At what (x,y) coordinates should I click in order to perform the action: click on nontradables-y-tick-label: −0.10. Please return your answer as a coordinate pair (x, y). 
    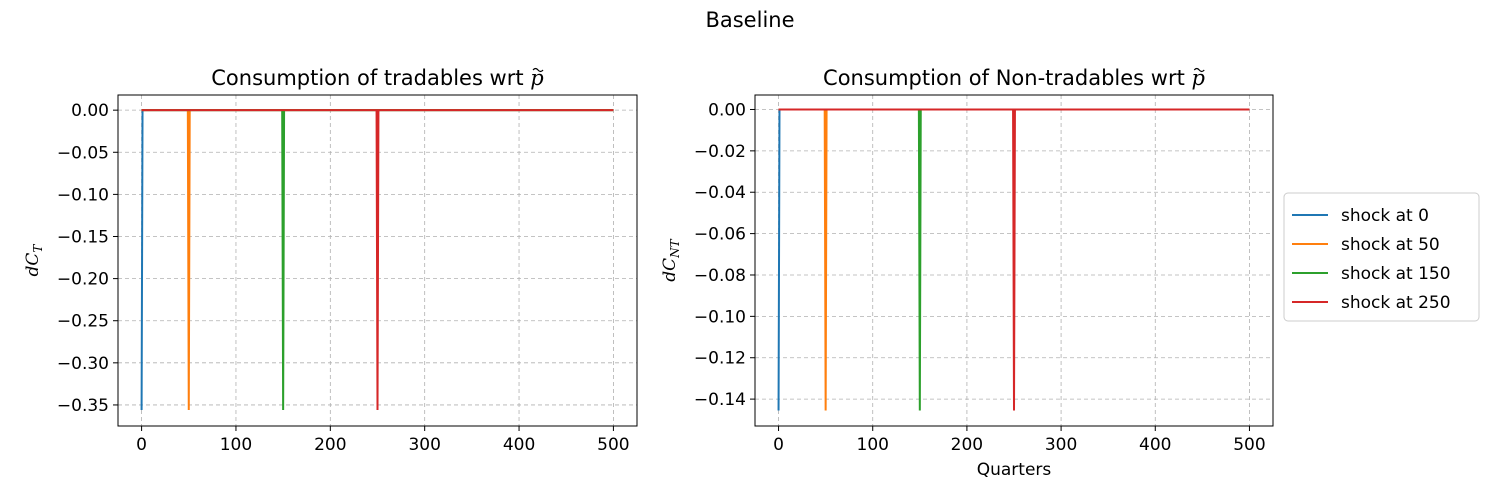
    Looking at the image, I should click on (720, 317).